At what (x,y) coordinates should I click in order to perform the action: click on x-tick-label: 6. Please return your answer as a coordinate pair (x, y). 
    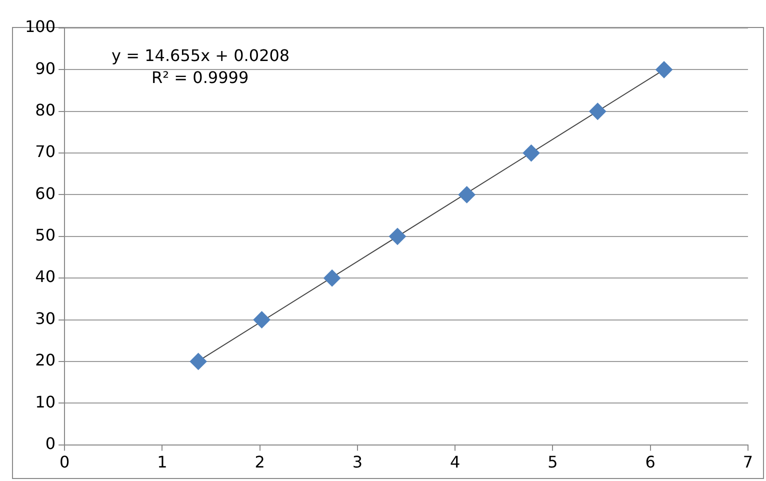
    Looking at the image, I should click on (650, 462).